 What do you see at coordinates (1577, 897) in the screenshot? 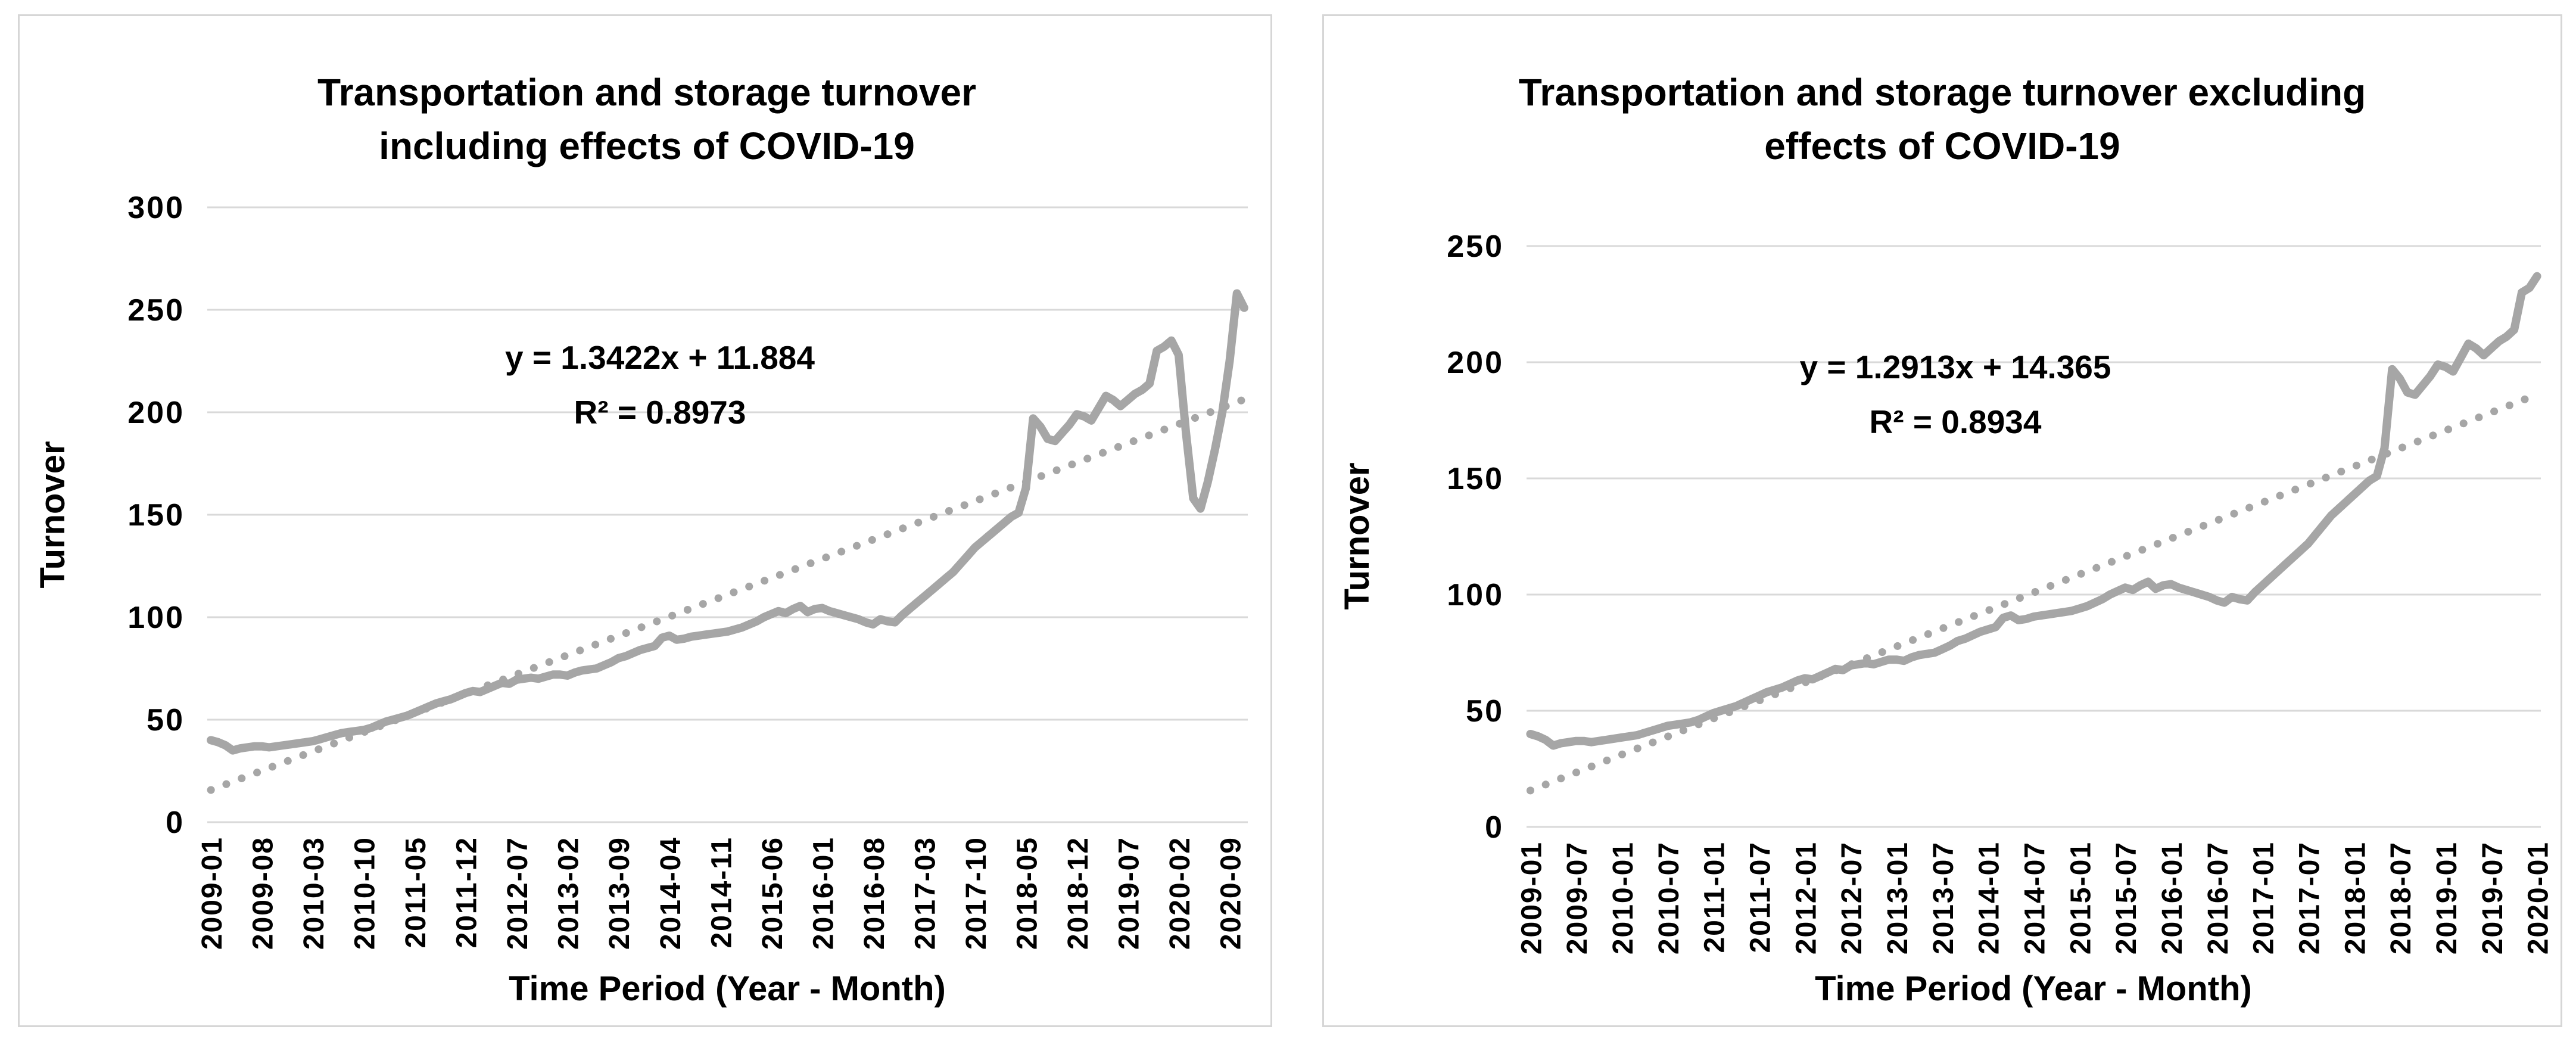
I see `x-tick-label: 2009-07` at bounding box center [1577, 897].